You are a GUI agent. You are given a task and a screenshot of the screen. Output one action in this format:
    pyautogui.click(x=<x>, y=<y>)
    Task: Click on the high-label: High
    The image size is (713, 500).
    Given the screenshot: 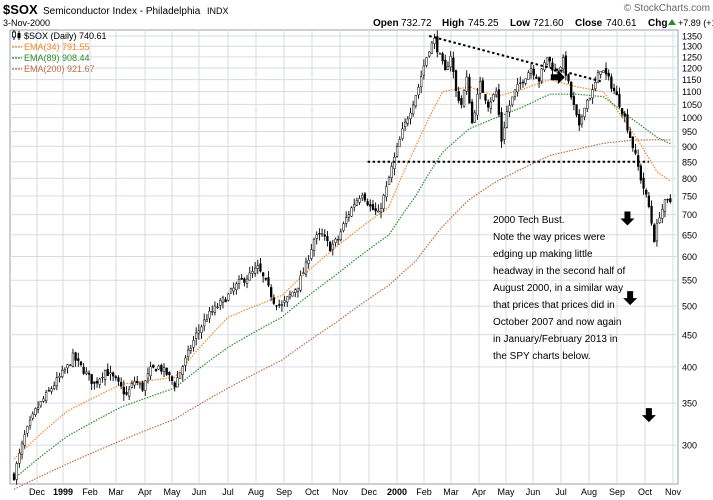 What is the action you would take?
    pyautogui.click(x=453, y=23)
    